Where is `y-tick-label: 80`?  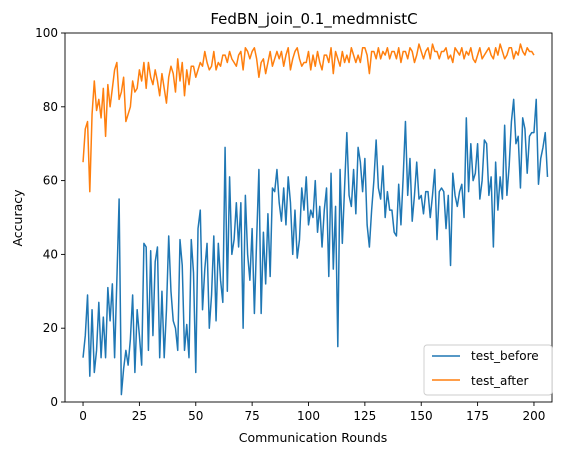
y-tick-label: 80 is located at coordinates (50, 107).